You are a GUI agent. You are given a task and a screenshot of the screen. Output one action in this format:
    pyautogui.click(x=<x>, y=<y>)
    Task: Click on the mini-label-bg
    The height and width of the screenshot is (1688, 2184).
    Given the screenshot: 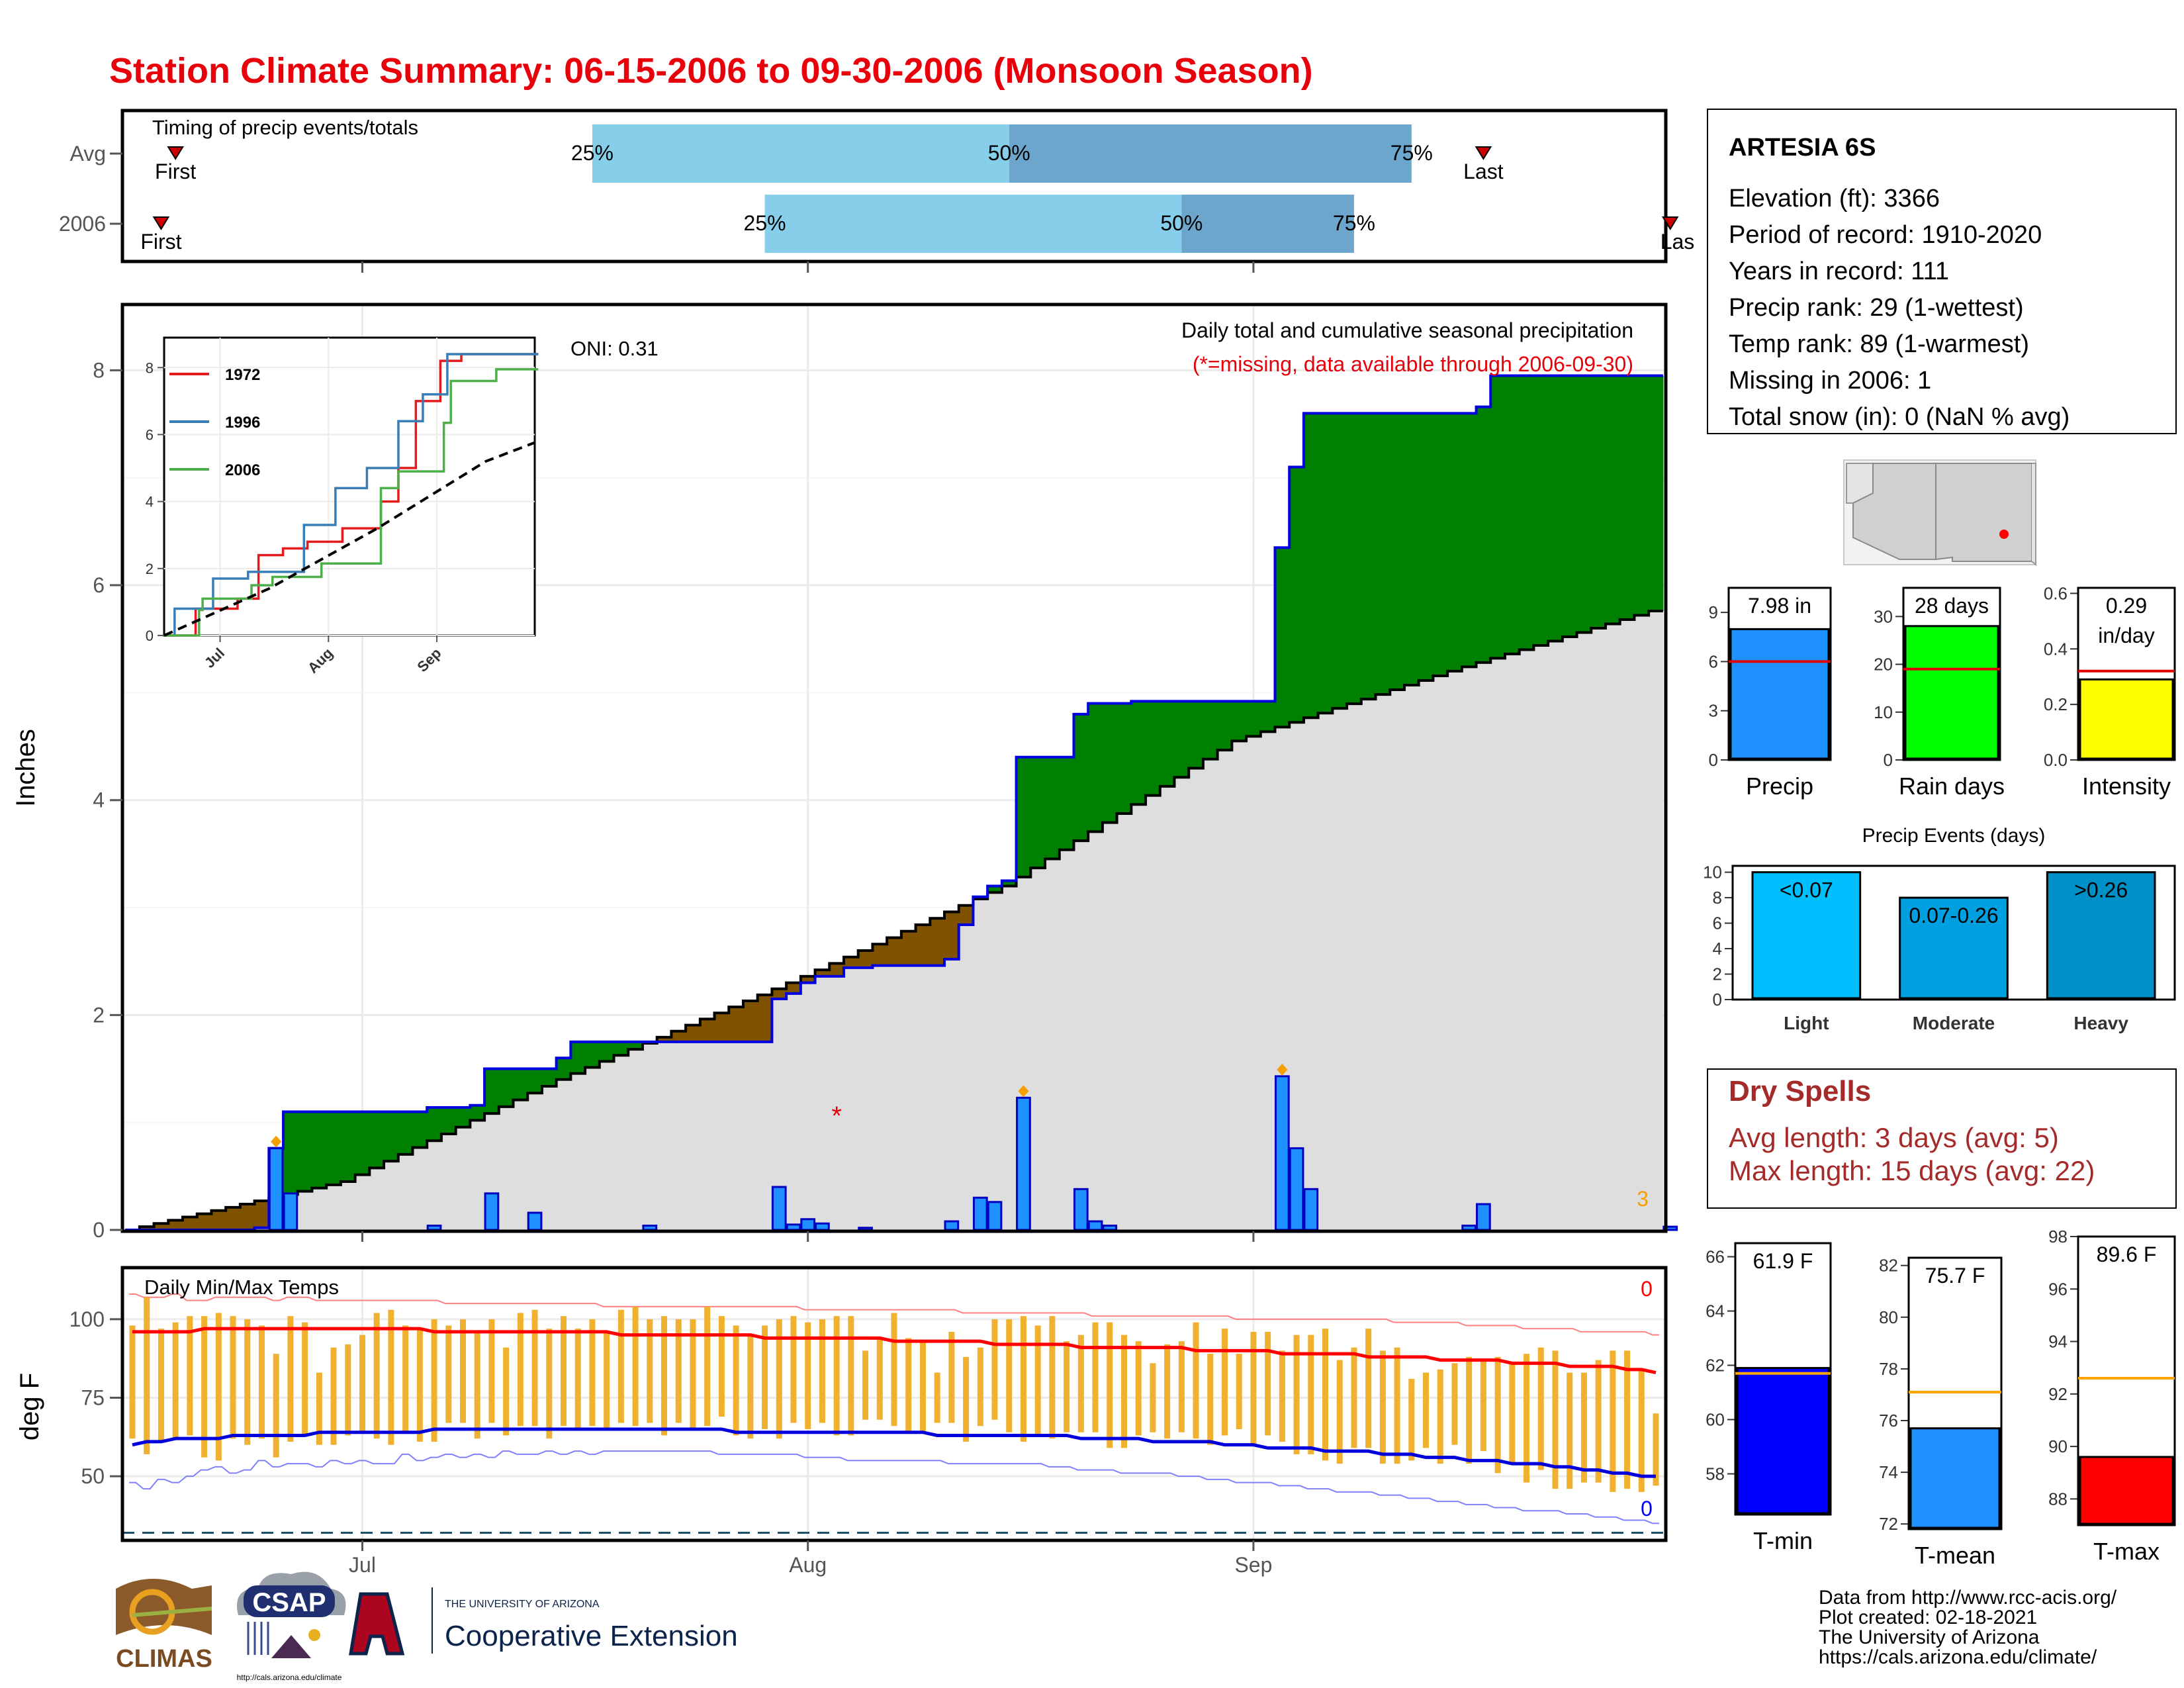 What is the action you would take?
    pyautogui.click(x=1955, y=1275)
    